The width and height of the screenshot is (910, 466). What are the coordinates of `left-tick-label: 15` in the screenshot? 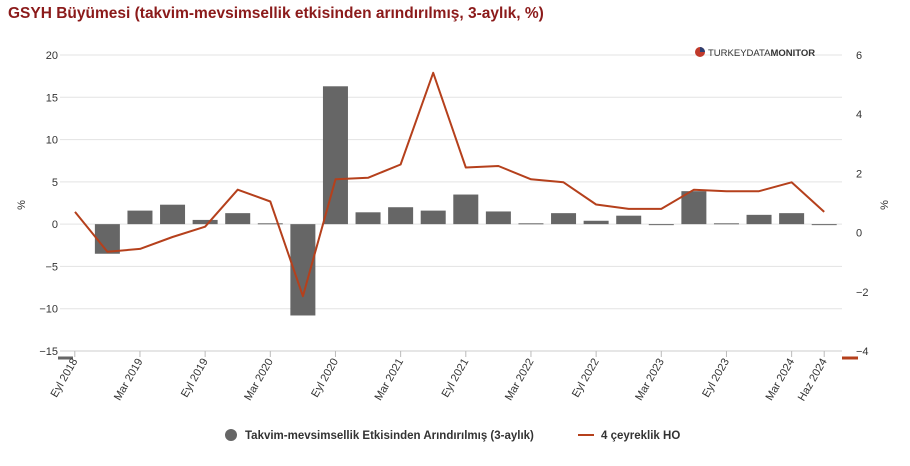 It's located at (52, 98).